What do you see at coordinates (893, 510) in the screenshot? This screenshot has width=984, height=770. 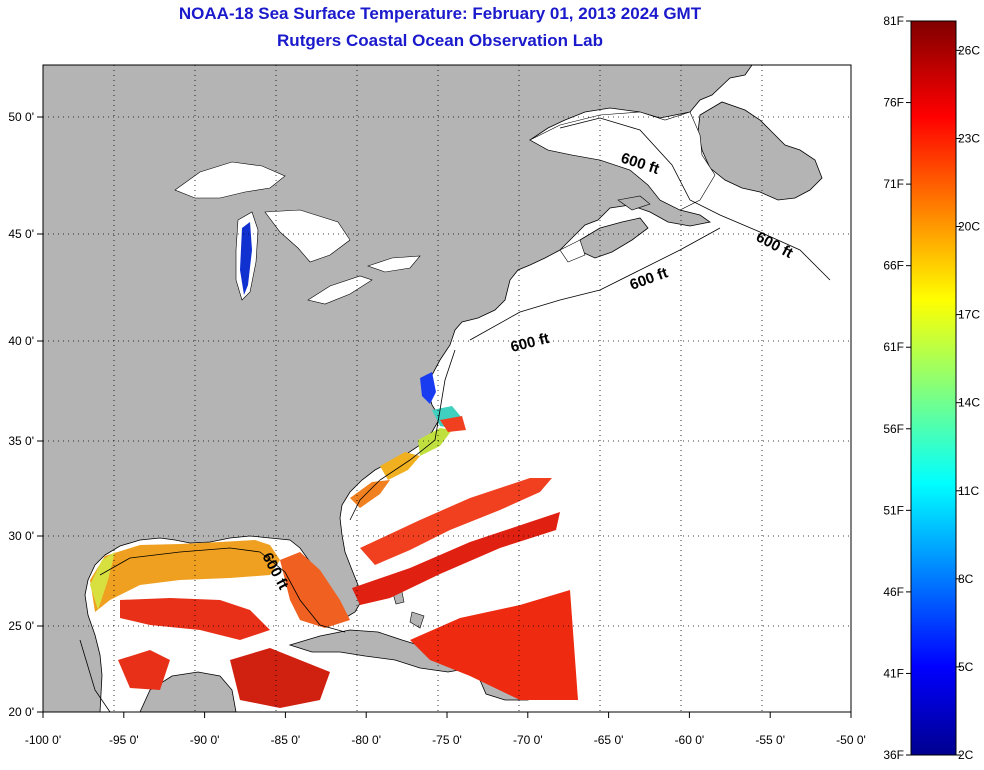 I see `colorbar-f-label: 51F` at bounding box center [893, 510].